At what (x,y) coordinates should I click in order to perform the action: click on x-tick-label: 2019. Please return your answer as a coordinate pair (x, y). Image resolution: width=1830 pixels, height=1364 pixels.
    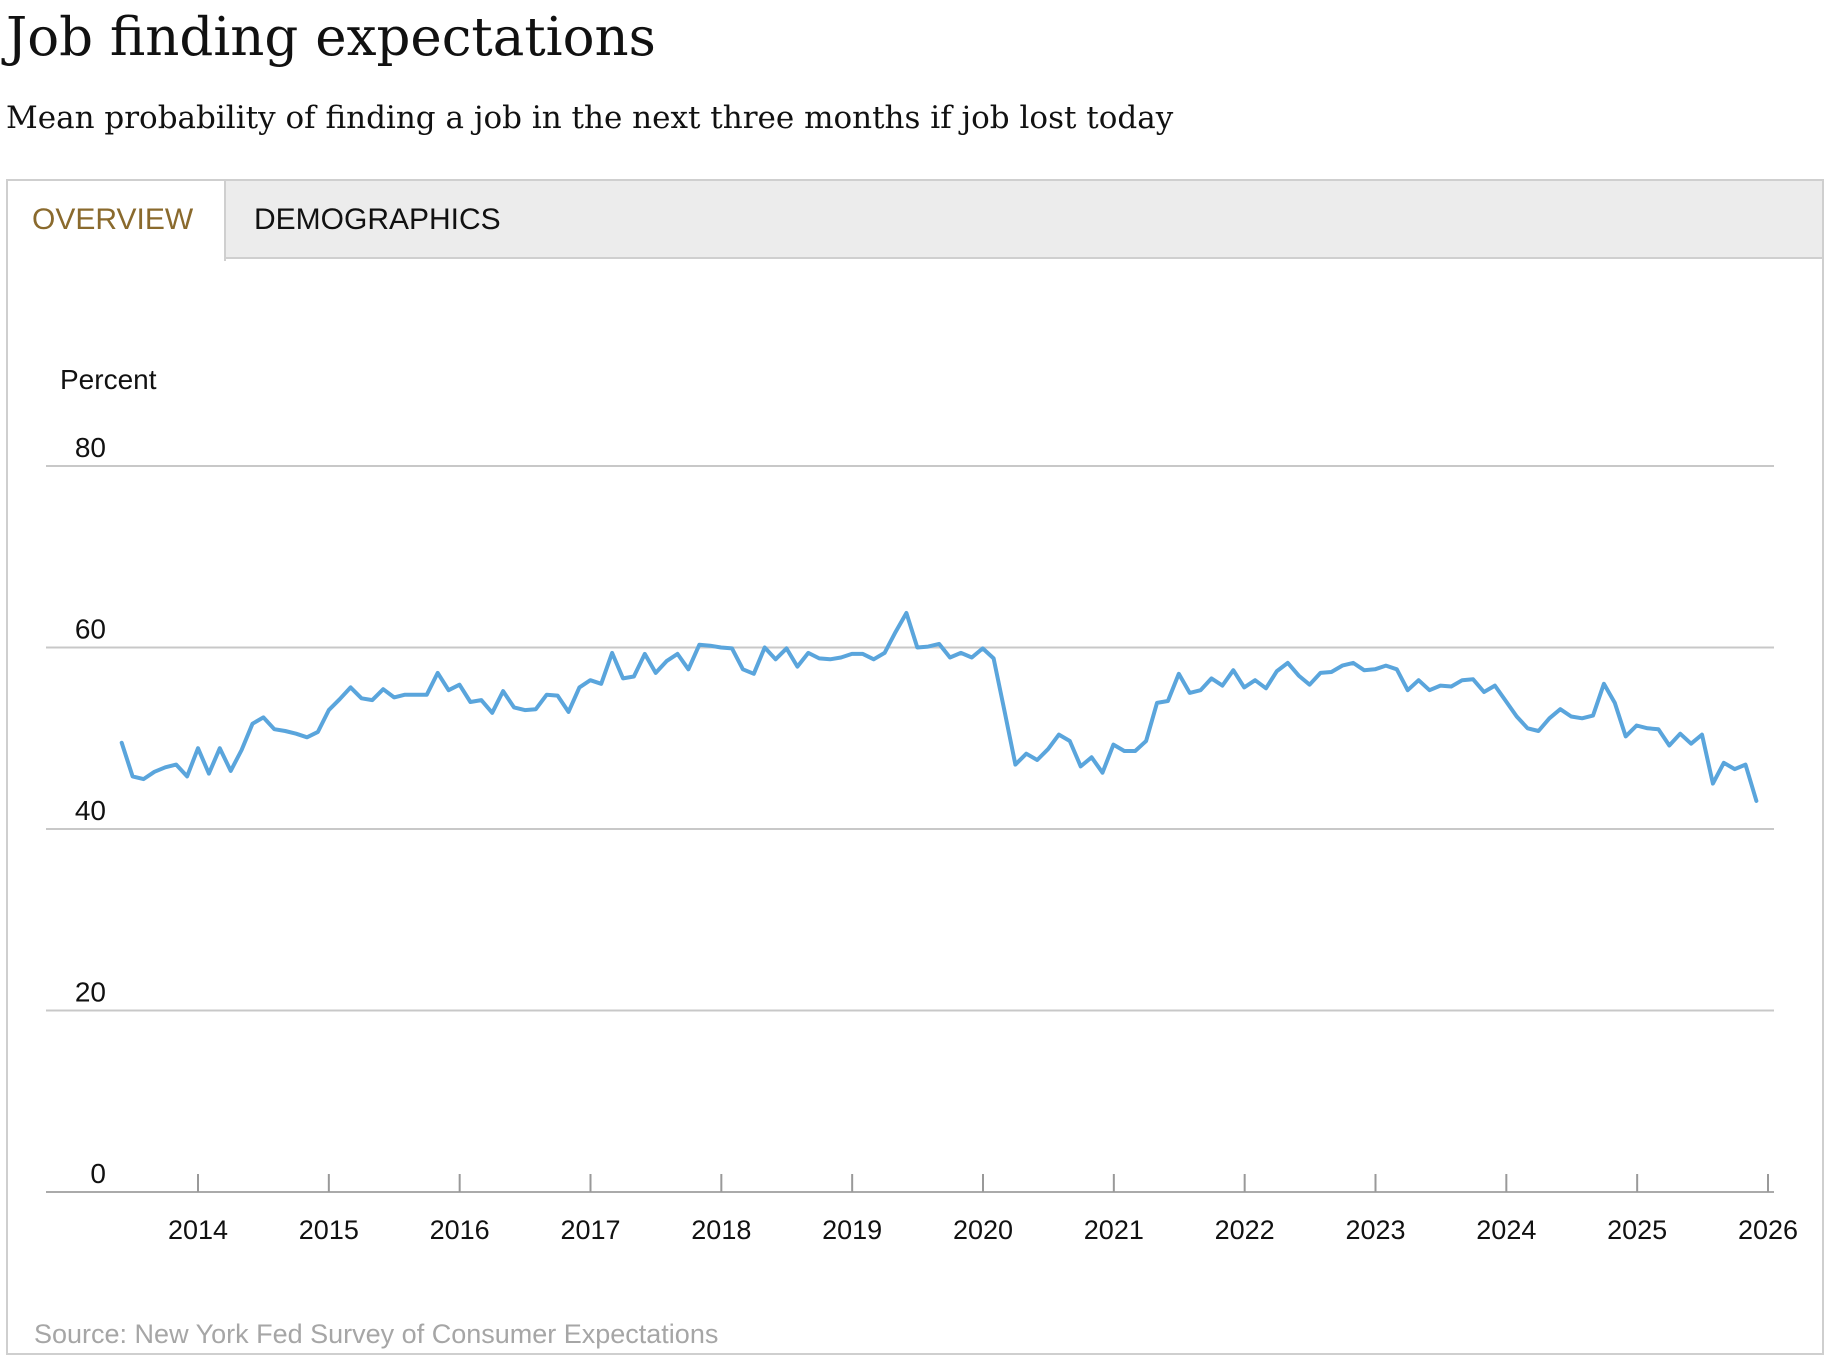
    Looking at the image, I should click on (852, 1230).